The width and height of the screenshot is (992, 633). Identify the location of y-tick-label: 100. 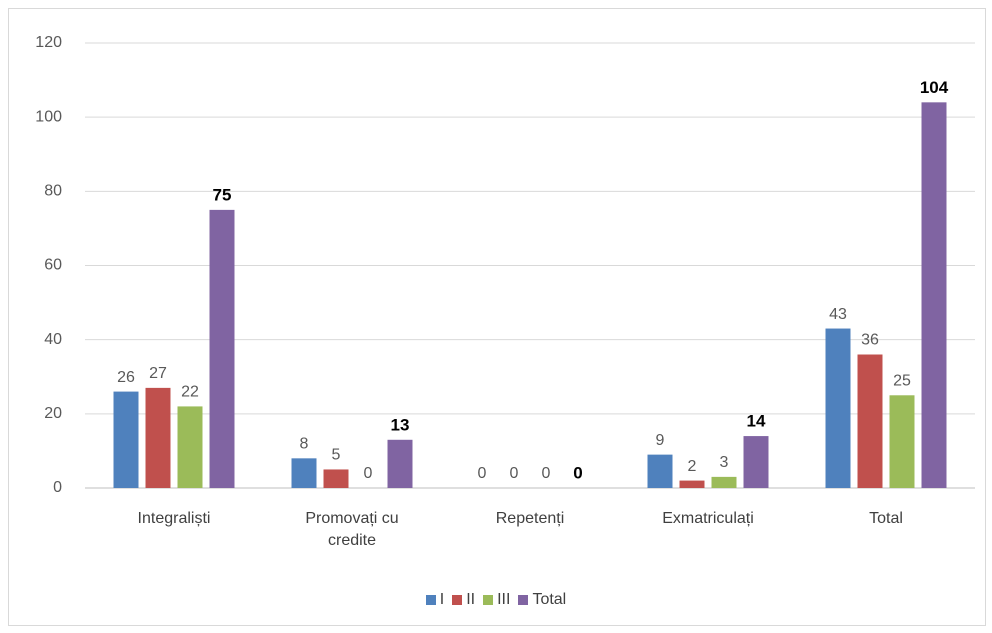
(48, 116).